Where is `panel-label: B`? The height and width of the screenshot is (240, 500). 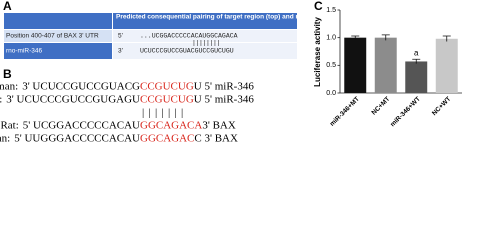
panel-label: B is located at coordinates (7, 74).